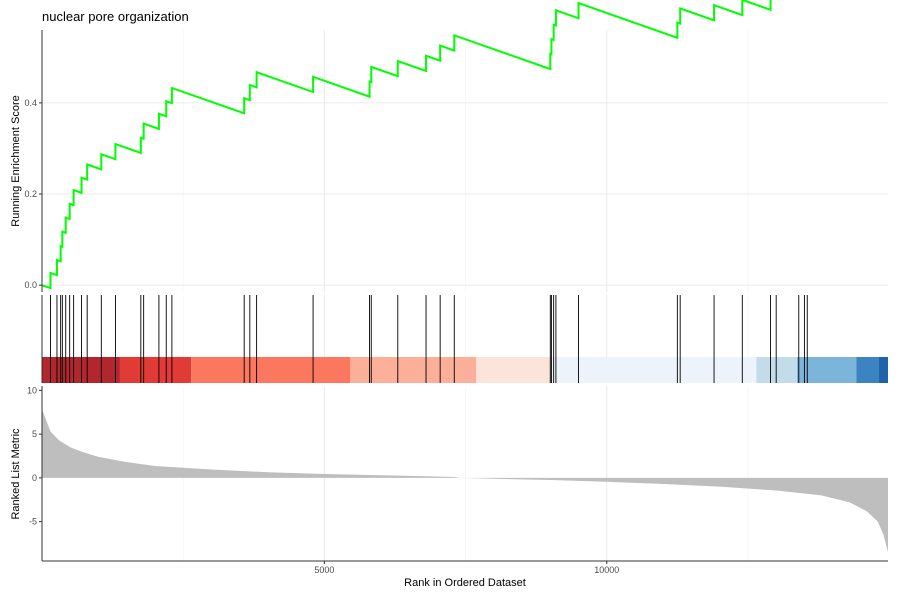  Describe the element at coordinates (464, 339) in the screenshot. I see `gene-hits-panel` at that location.